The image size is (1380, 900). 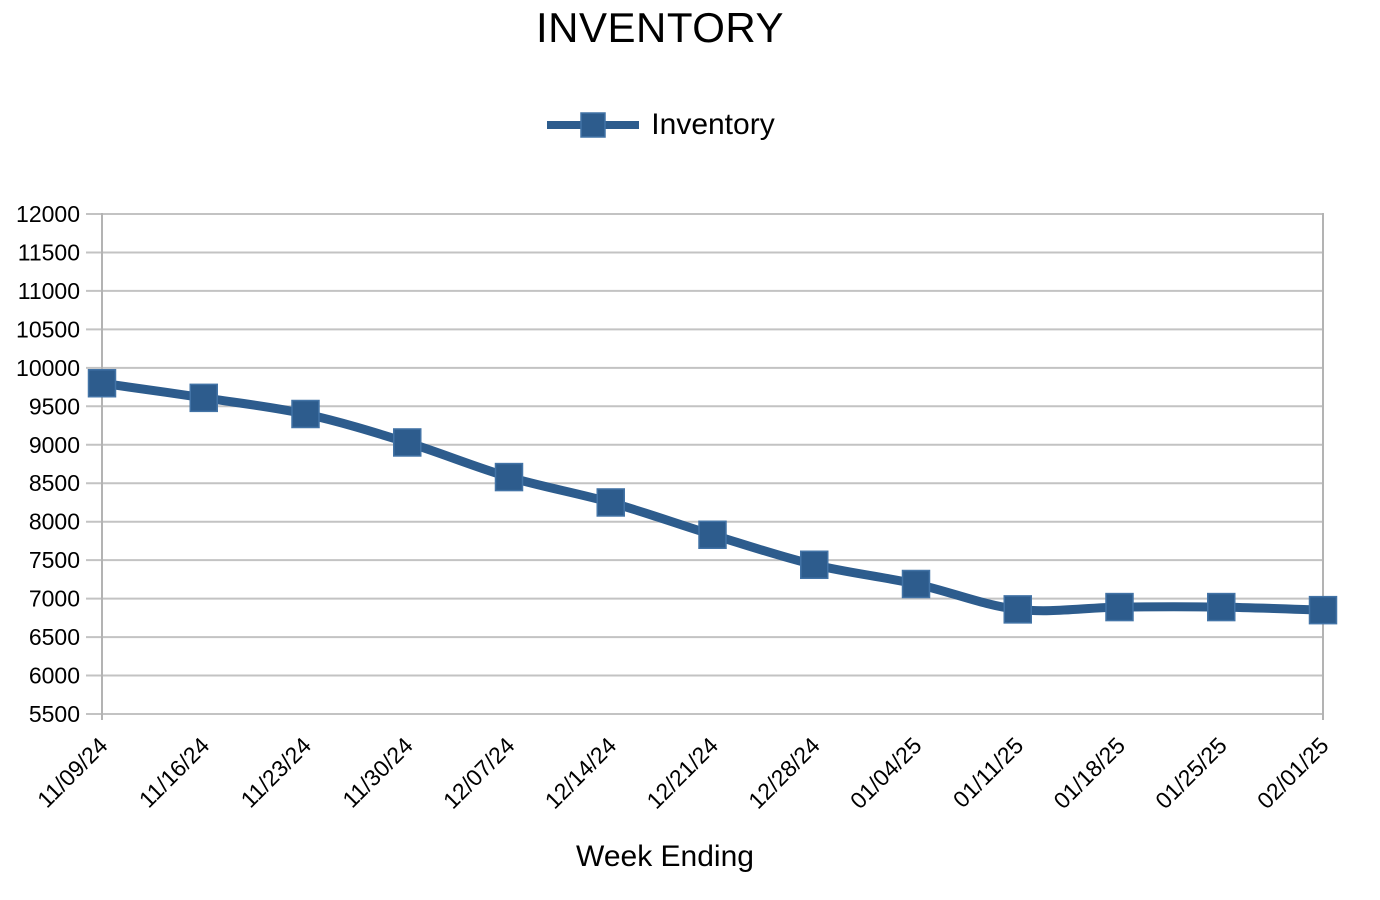 I want to click on y-tick-label: 12000, so click(x=48, y=214).